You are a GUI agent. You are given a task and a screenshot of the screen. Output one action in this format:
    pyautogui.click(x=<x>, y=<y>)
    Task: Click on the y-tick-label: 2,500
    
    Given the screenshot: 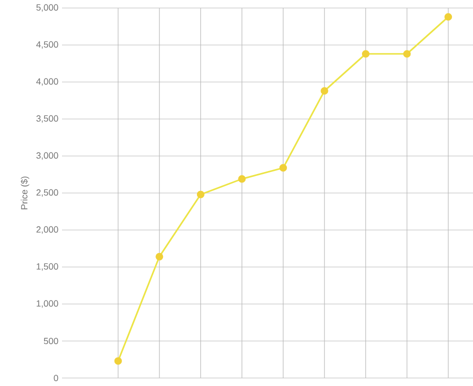 What is the action you would take?
    pyautogui.click(x=47, y=193)
    